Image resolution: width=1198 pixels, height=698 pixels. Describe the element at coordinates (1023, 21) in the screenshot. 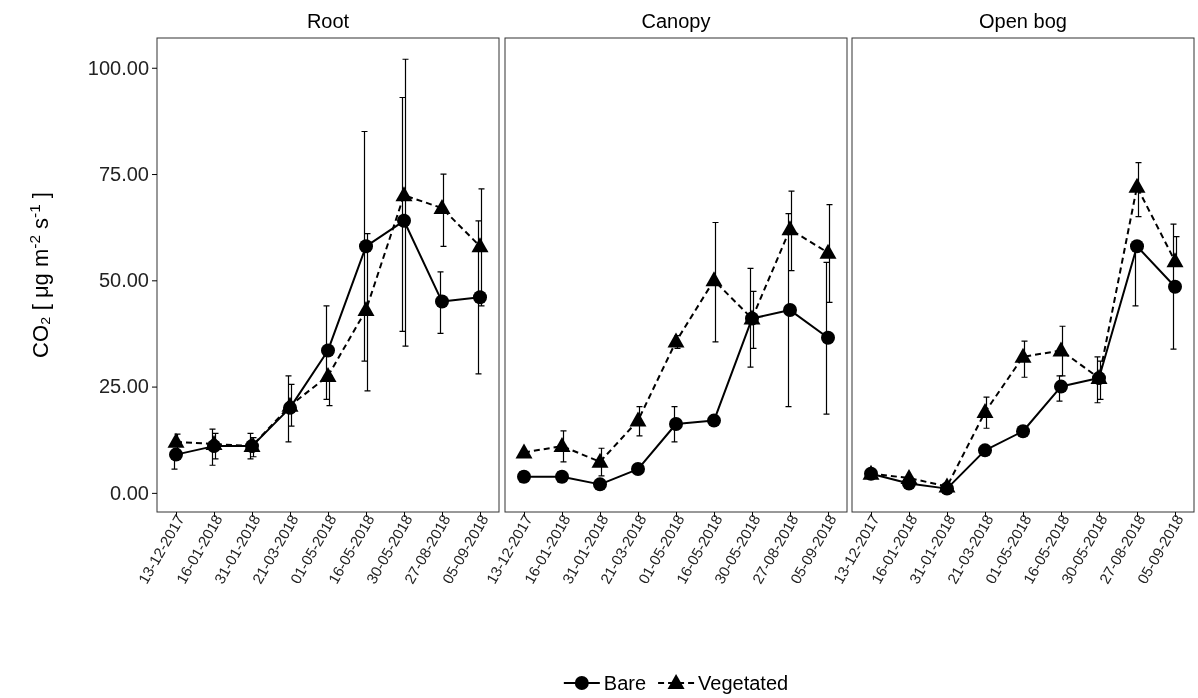

I see `chart-title: Open bog` at that location.